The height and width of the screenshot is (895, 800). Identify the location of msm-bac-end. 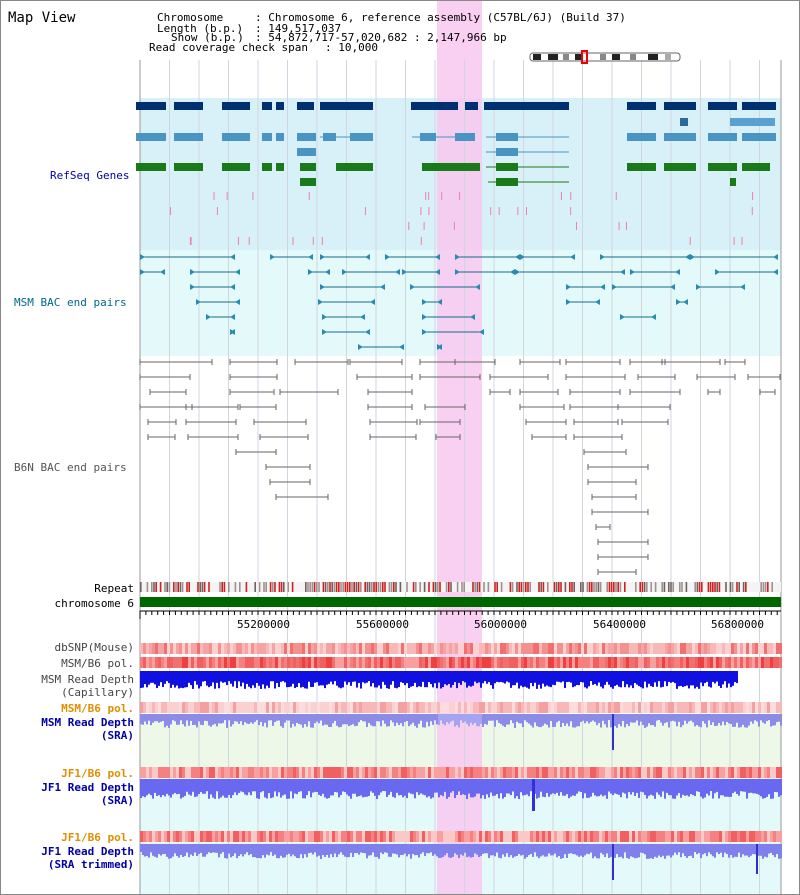
(439, 302).